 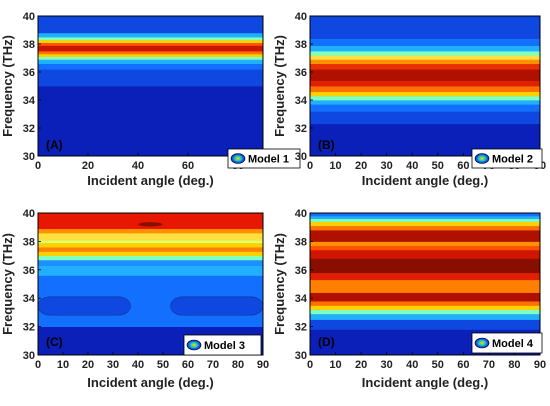 I want to click on panel-tag: (A), so click(x=54, y=145).